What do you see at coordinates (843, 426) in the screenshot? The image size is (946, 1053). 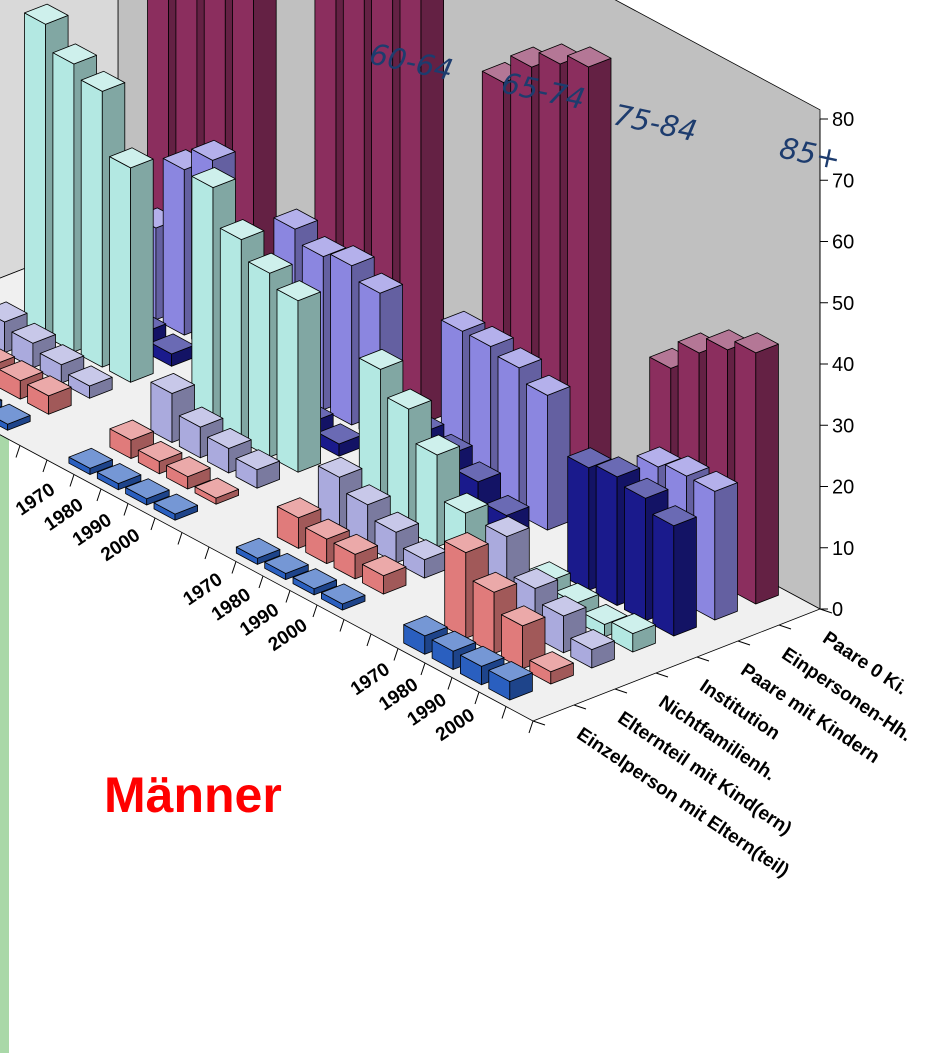 I see `y-tick-label: 30` at bounding box center [843, 426].